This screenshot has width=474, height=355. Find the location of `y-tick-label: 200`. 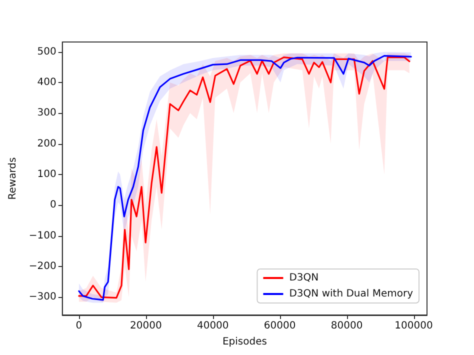

y-tick-label: 200 is located at coordinates (46, 144).